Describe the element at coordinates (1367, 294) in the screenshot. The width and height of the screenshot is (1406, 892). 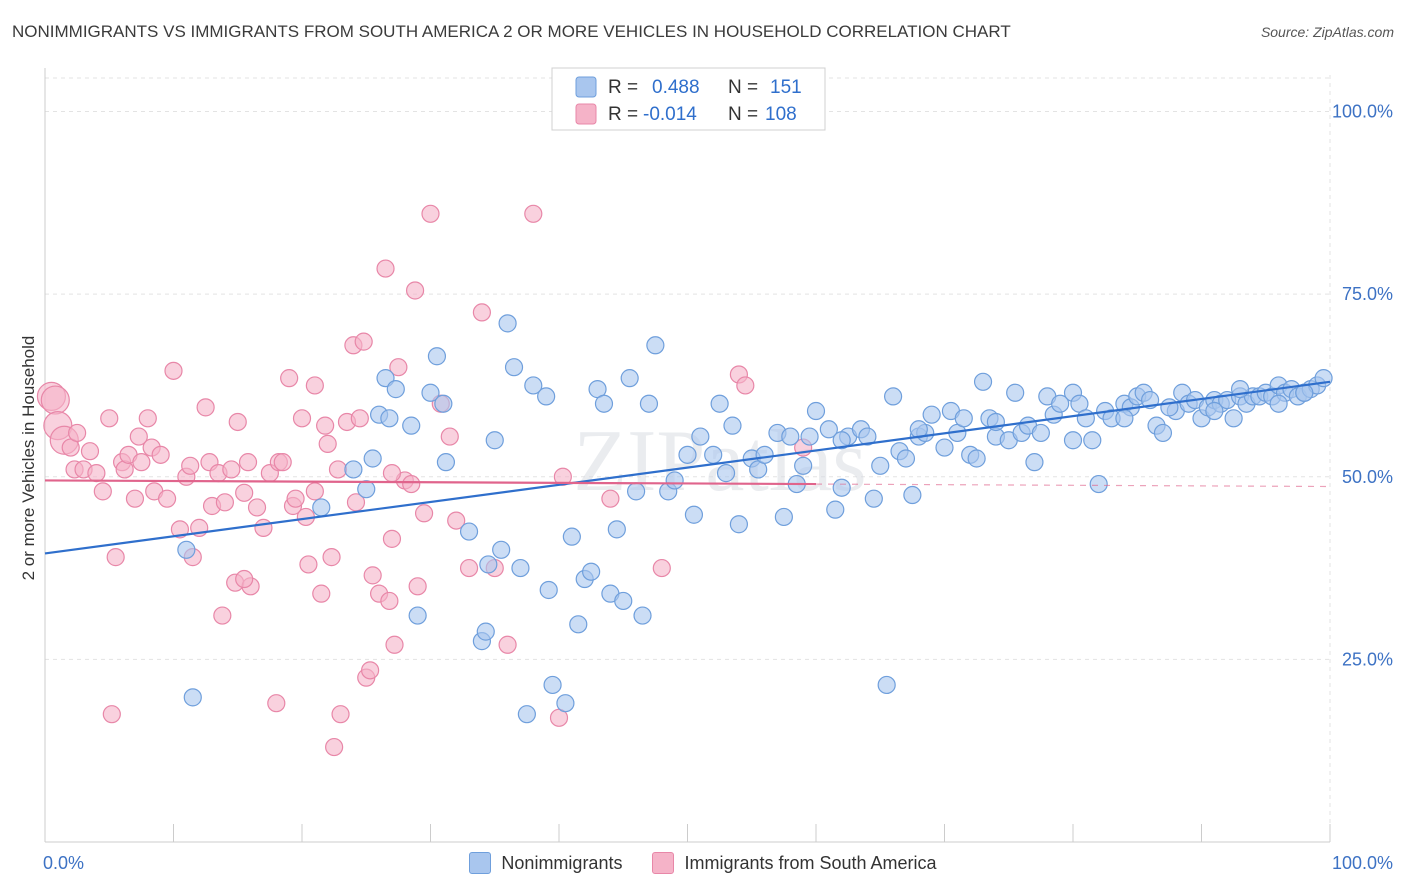
I see `y-tick-label: 75.0%` at that location.